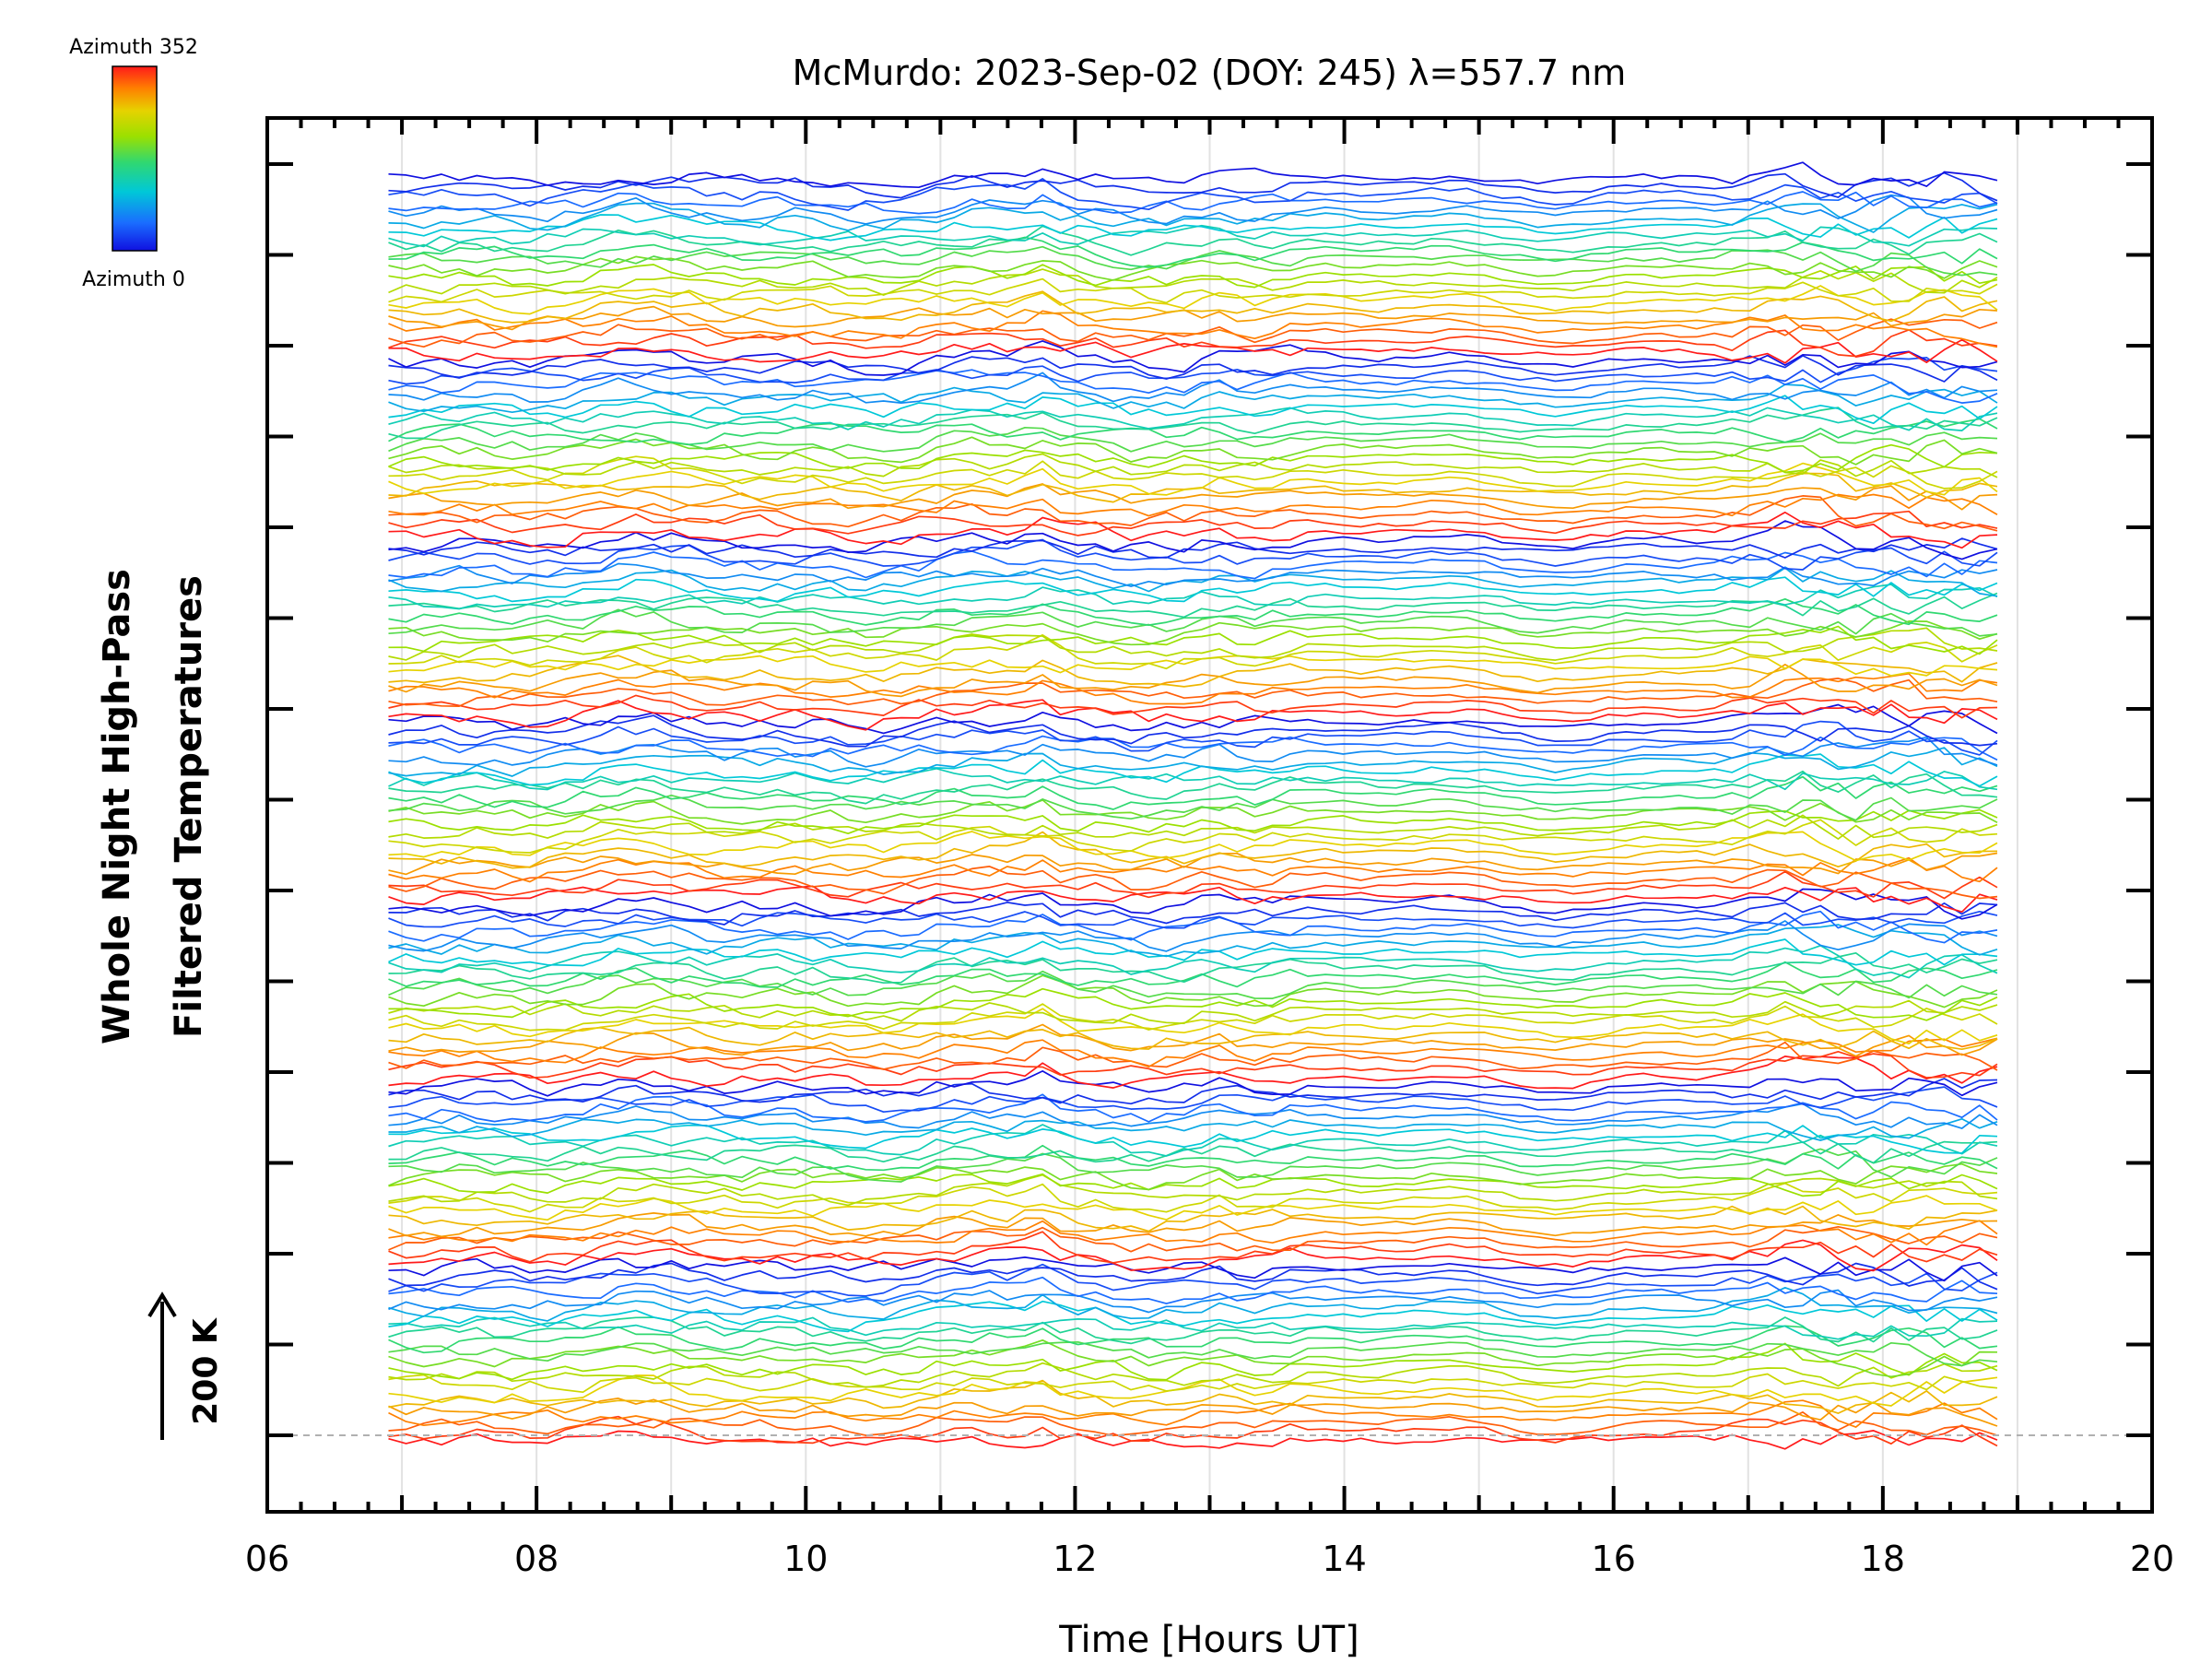 The width and height of the screenshot is (2212, 1663). I want to click on colorbar-bottom-label: Azimuth 0, so click(133, 279).